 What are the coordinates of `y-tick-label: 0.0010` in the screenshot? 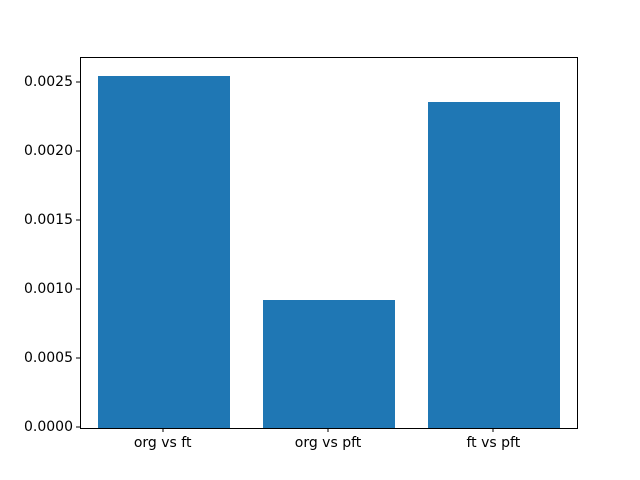 It's located at (48, 288).